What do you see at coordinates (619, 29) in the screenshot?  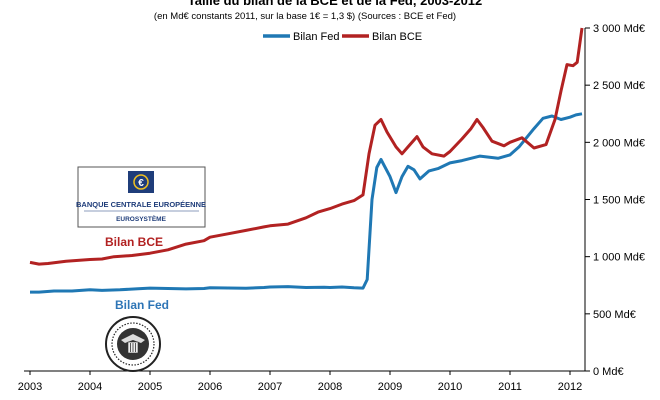 I see `y-tick-label: 3 000 Md€` at bounding box center [619, 29].